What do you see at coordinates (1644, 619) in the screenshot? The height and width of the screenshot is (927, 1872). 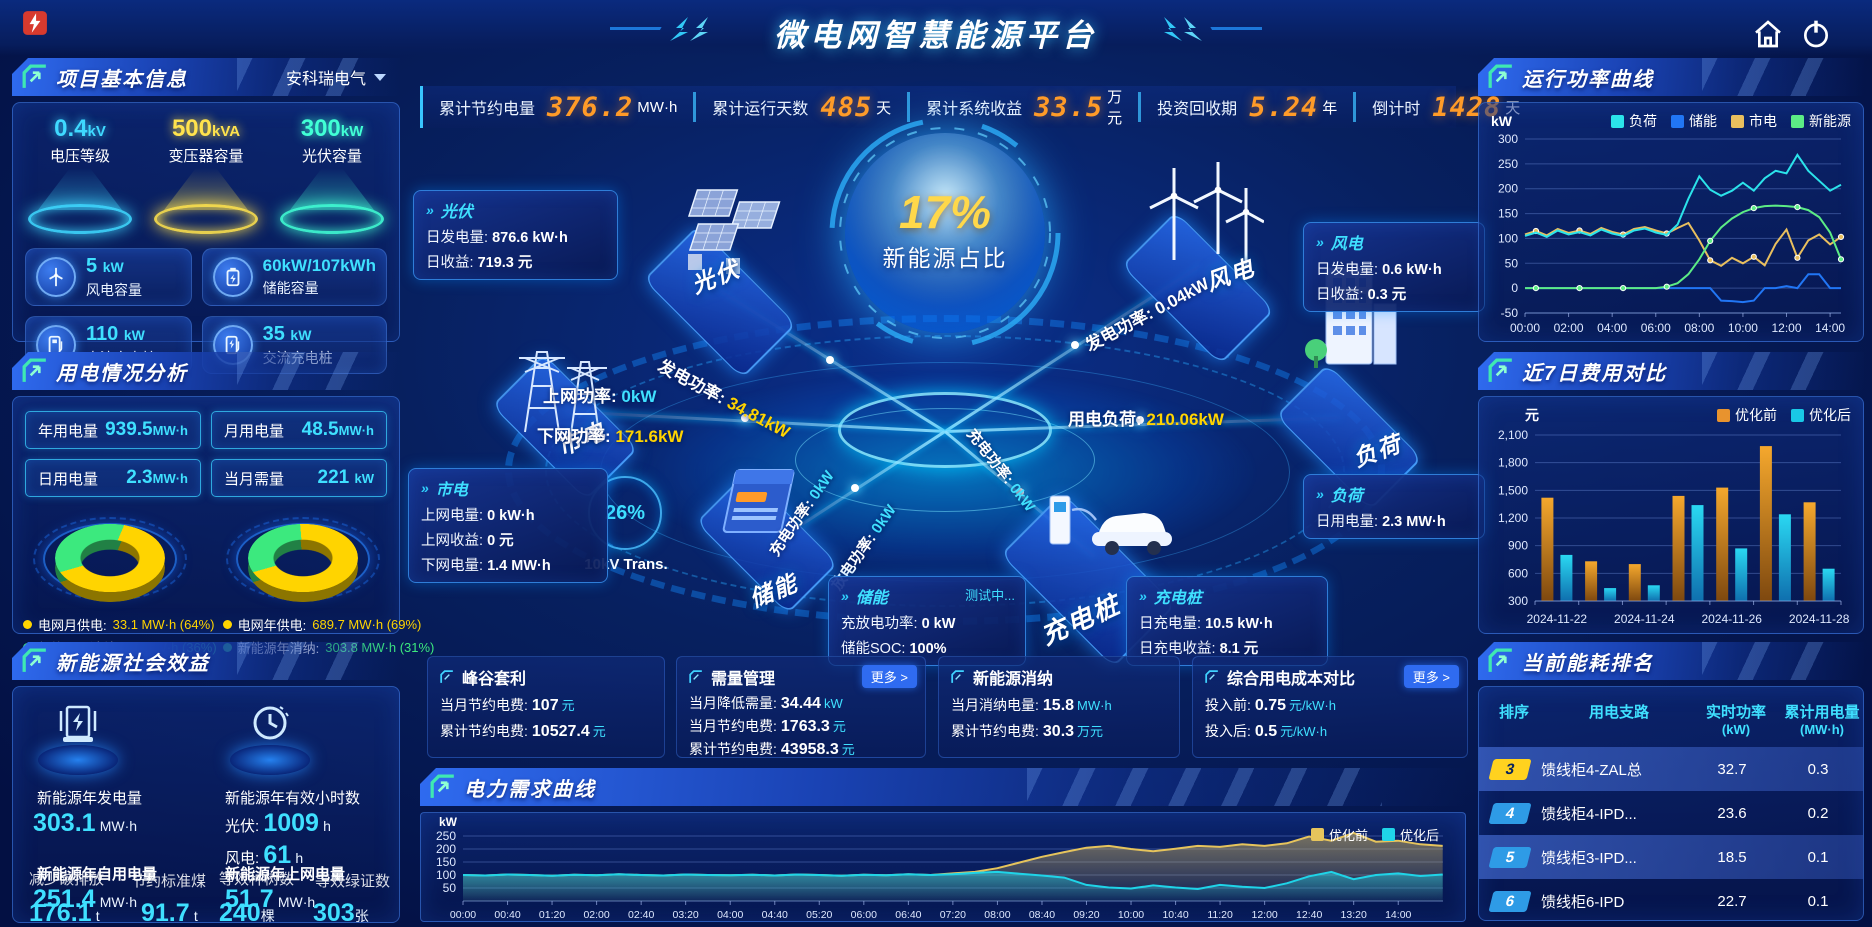 I see `svg-text: 2024-11-24` at bounding box center [1644, 619].